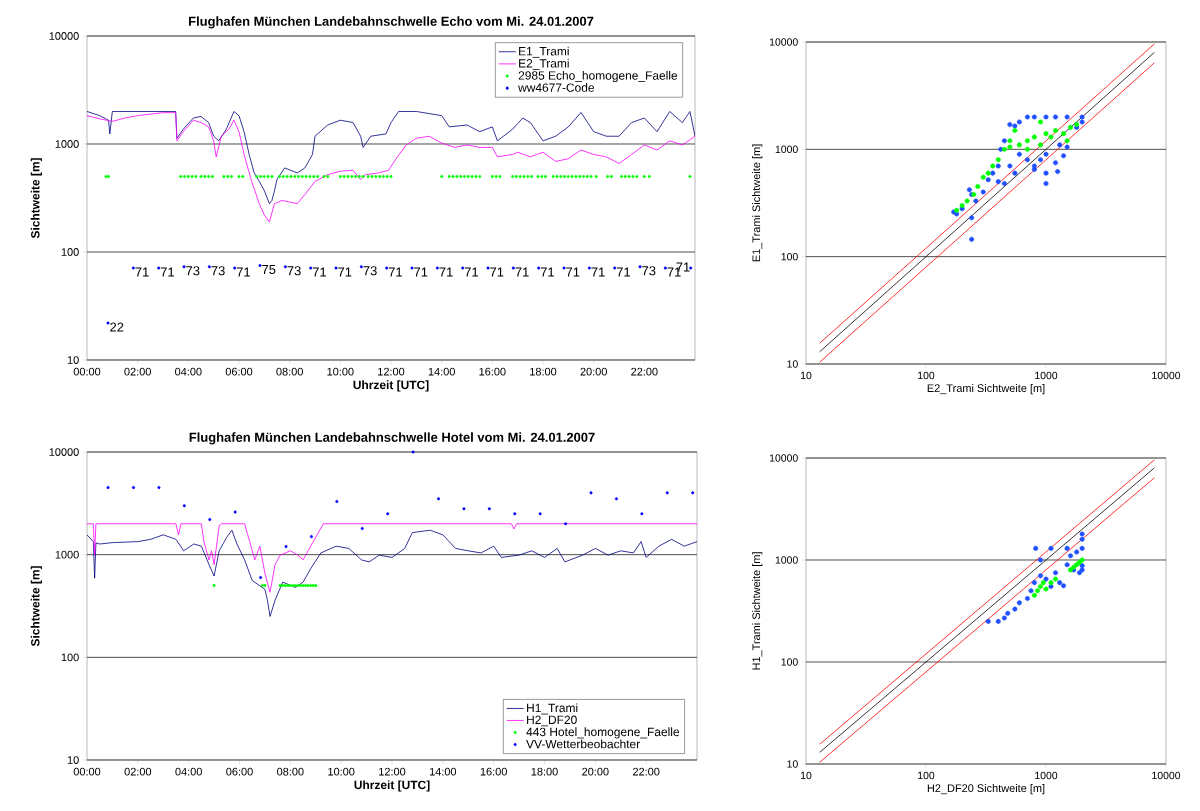 The width and height of the screenshot is (1200, 811). I want to click on chart-title: Flughafen München Landebahnschwelle Hotel vom Mi. 24.01.2007, so click(392, 438).